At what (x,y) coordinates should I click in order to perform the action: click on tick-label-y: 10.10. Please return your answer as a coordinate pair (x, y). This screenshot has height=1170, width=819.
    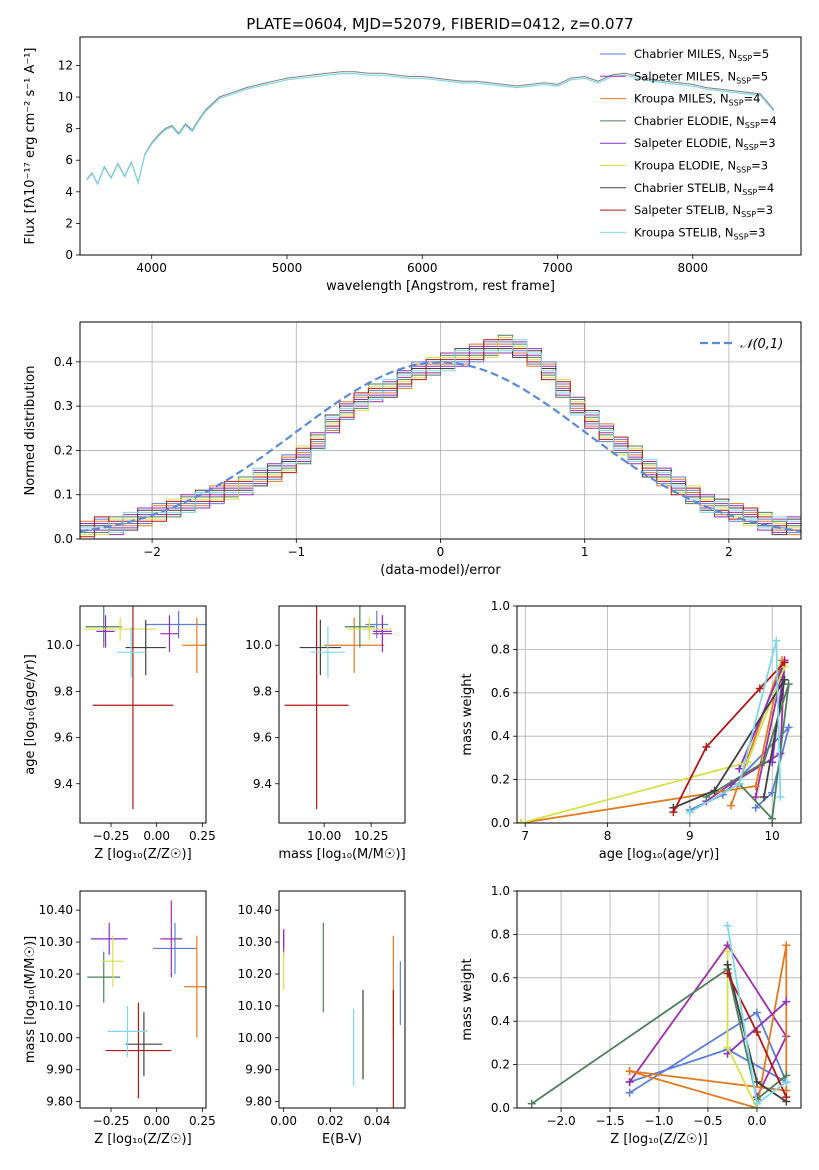
    Looking at the image, I should click on (255, 1006).